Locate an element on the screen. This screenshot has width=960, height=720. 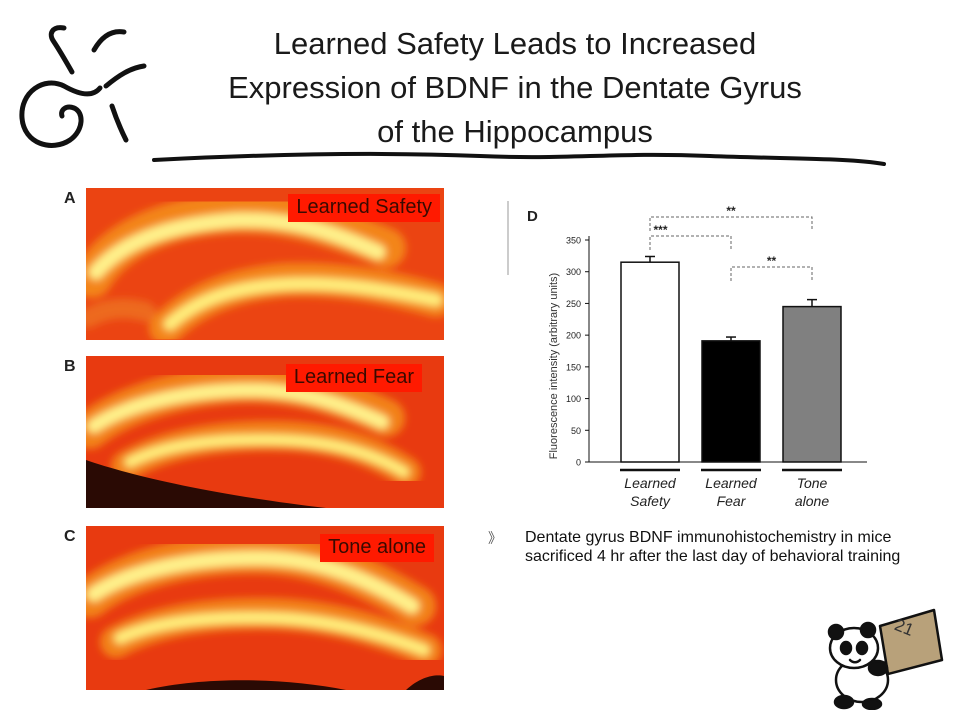
title-line: Expression of BDNF in the Dentate Gyrus is located at coordinates (515, 87).